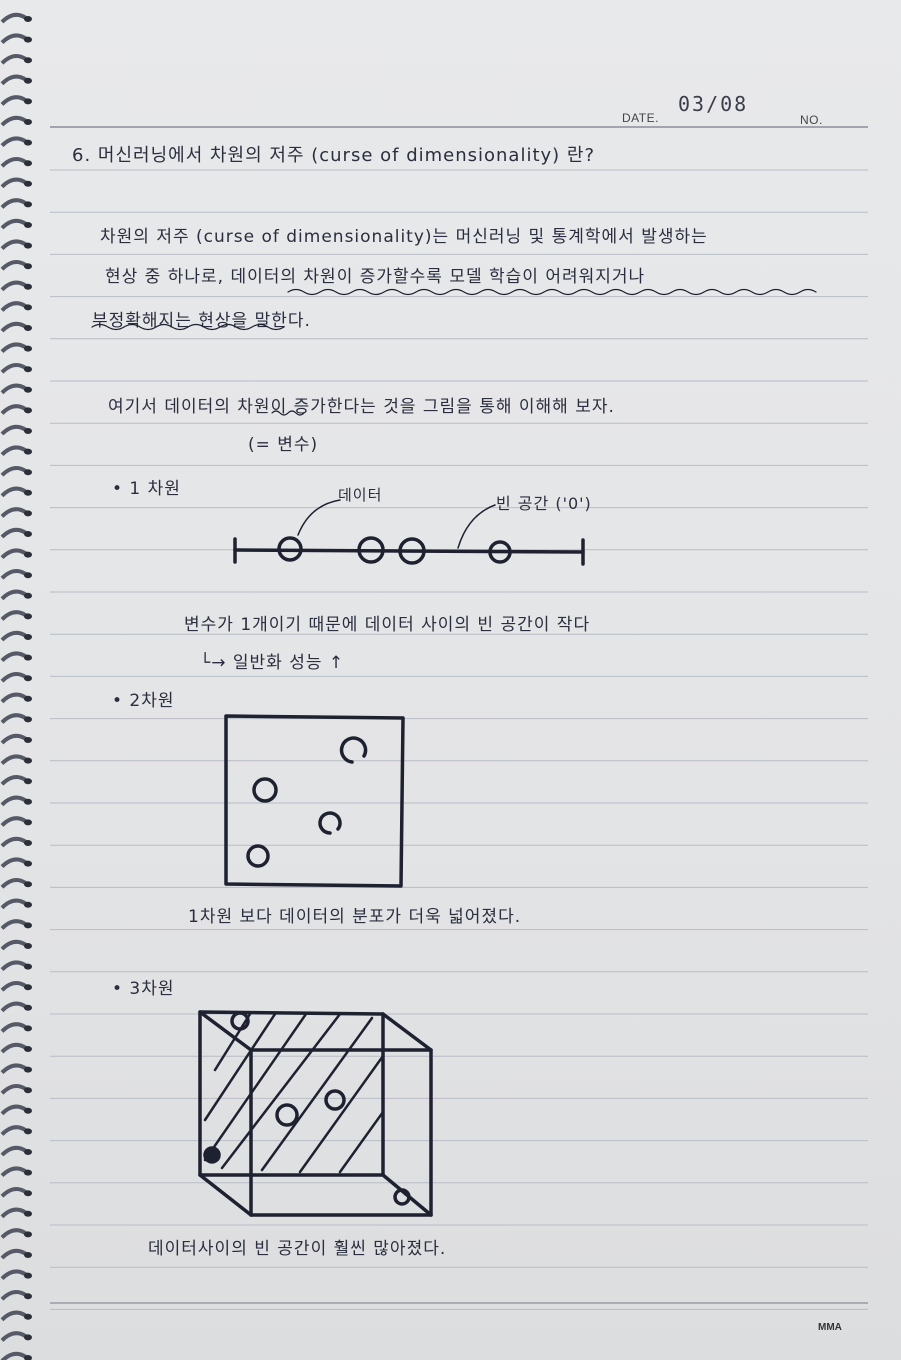  I want to click on date-label: DATE., so click(640, 118).